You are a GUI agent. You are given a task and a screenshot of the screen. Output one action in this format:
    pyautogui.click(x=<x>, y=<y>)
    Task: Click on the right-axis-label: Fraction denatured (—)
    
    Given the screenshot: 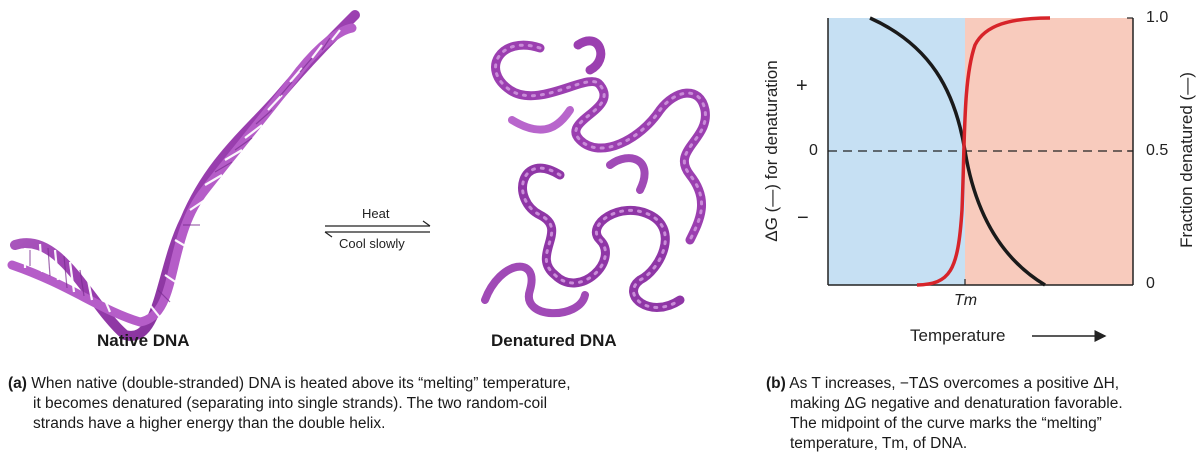 What is the action you would take?
    pyautogui.click(x=1186, y=160)
    